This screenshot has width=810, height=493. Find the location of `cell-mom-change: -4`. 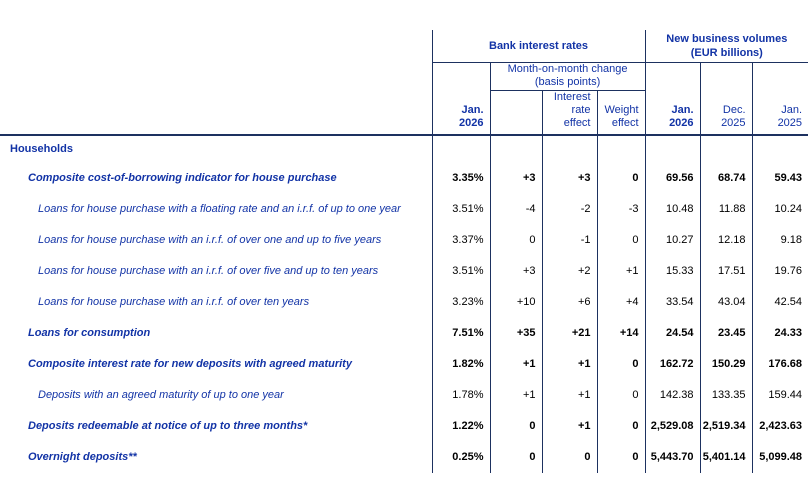

cell-mom-change: -4 is located at coordinates (515, 209).